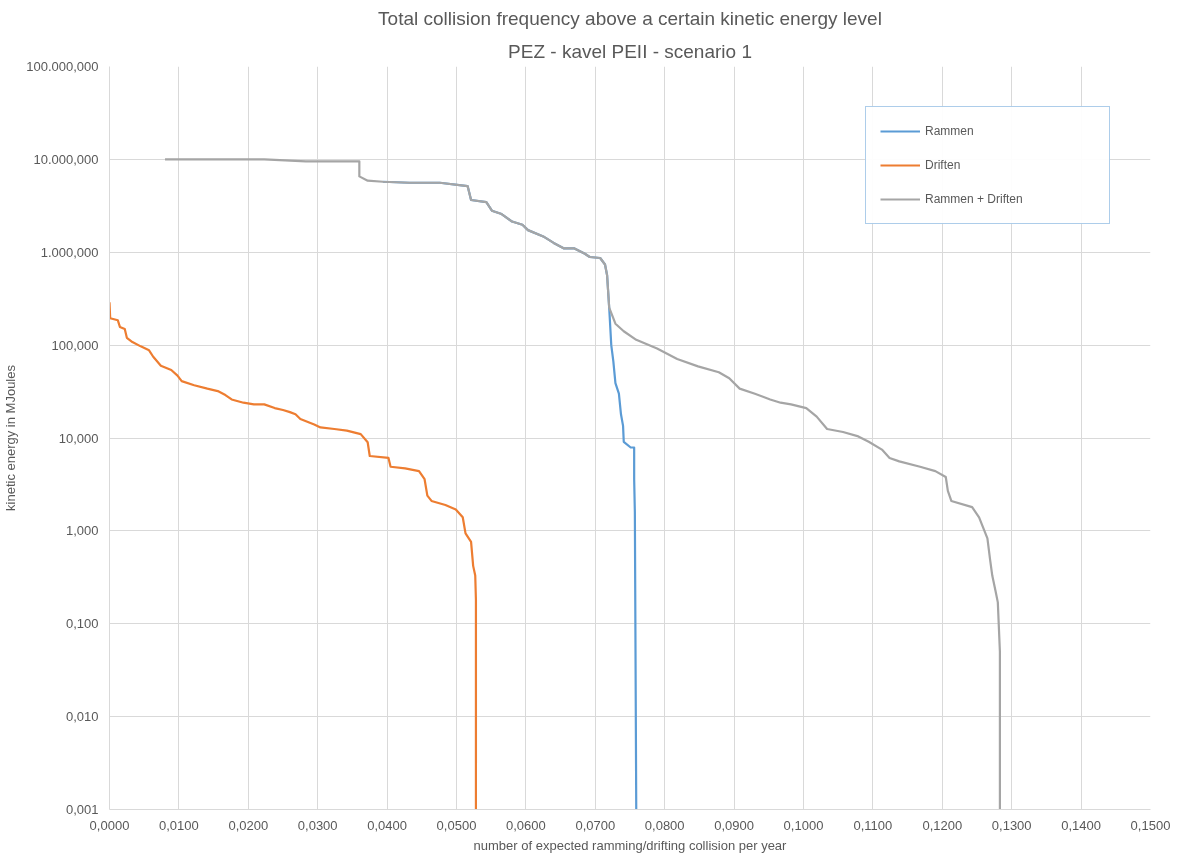  I want to click on legend-label: Rammen + Driften, so click(974, 199).